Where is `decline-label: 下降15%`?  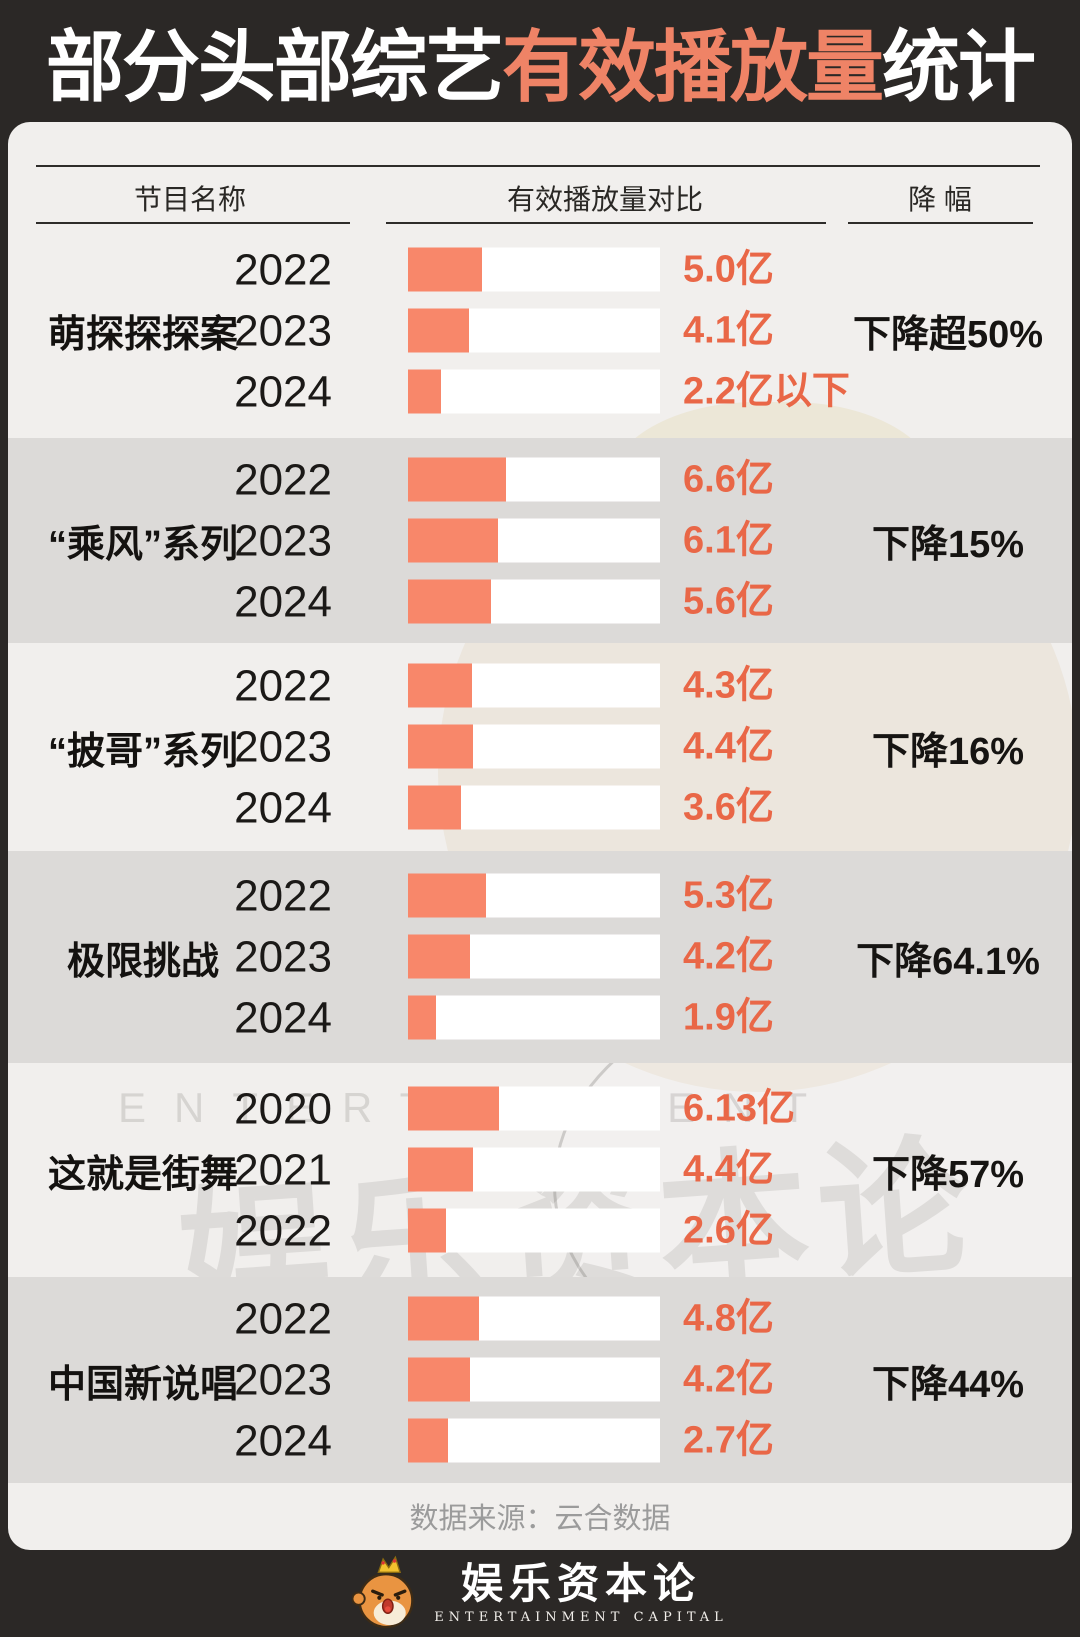 decline-label: 下降15% is located at coordinates (948, 545).